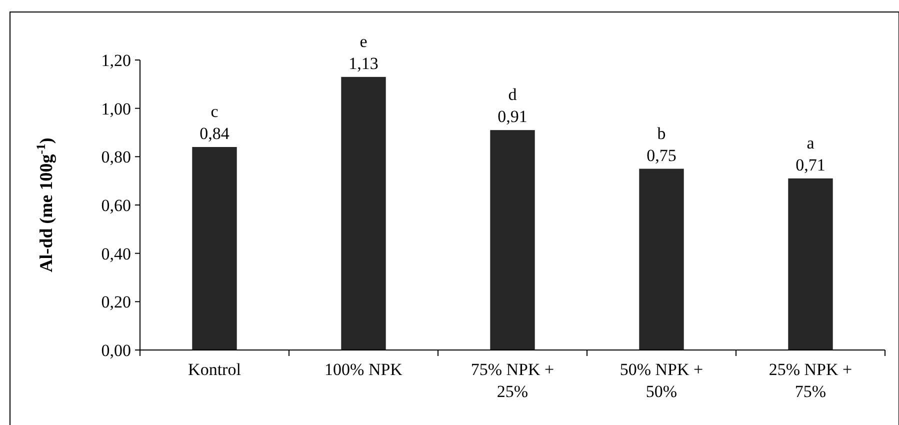  Describe the element at coordinates (116, 302) in the screenshot. I see `y-tick-label: 0,20` at that location.